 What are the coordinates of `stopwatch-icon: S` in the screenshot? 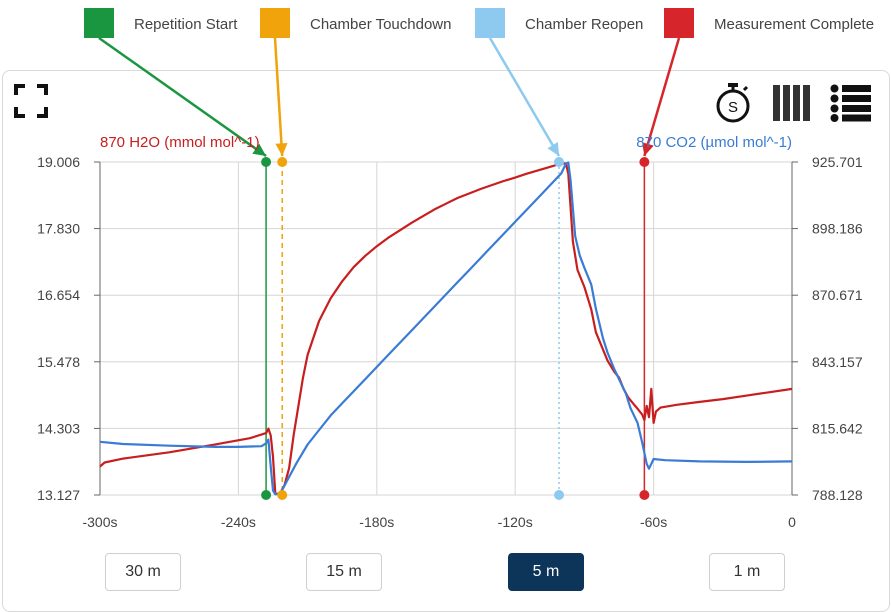 It's located at (733, 103).